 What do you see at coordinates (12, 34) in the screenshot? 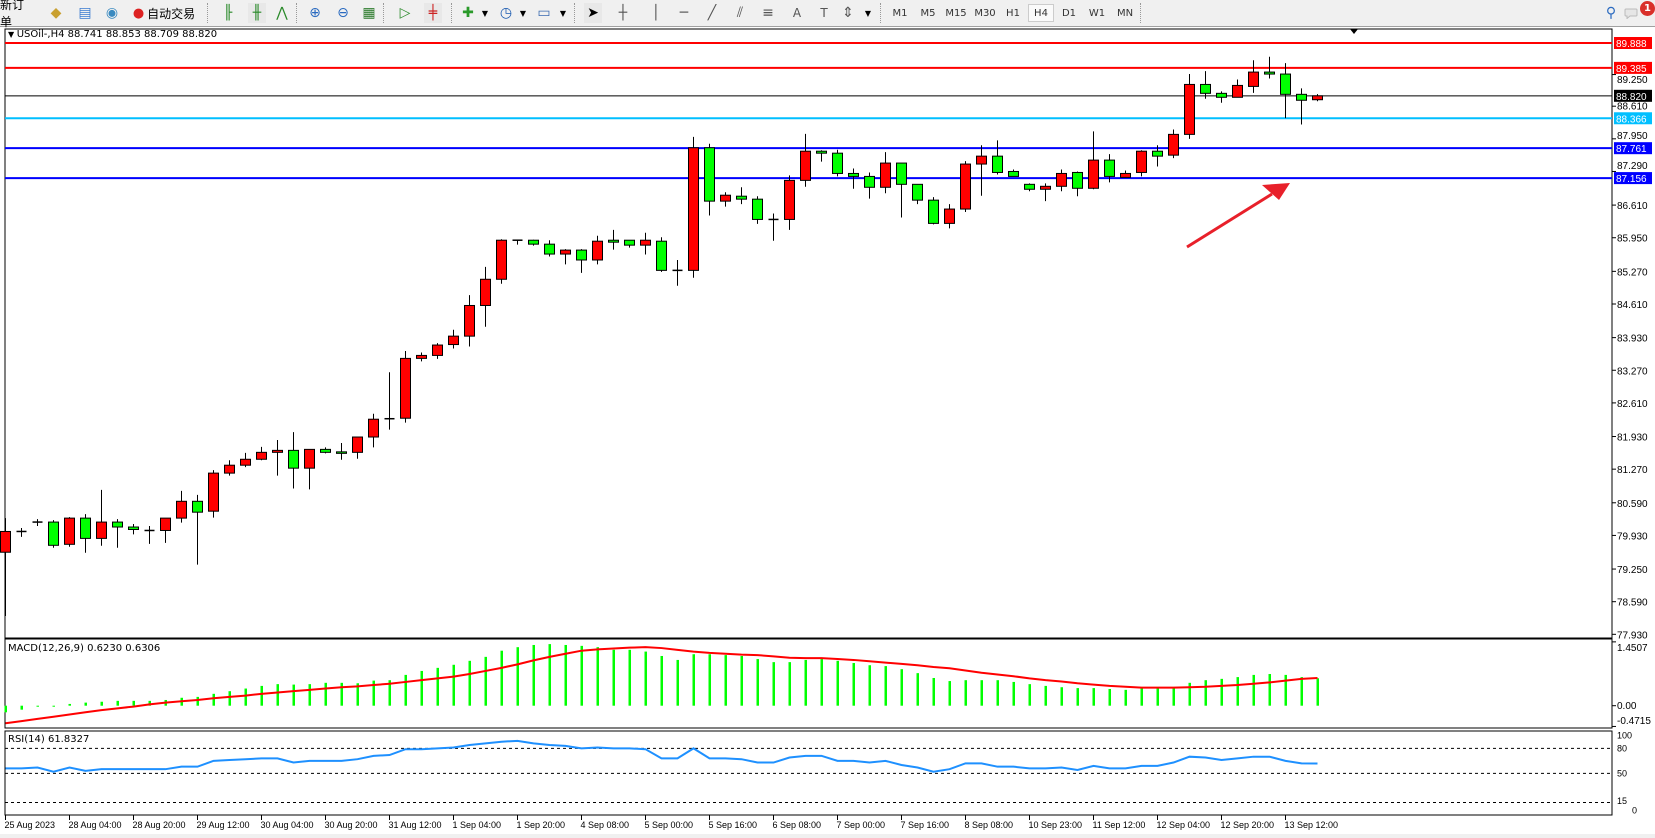
I see `chart-menu-icon: ▼` at bounding box center [12, 34].